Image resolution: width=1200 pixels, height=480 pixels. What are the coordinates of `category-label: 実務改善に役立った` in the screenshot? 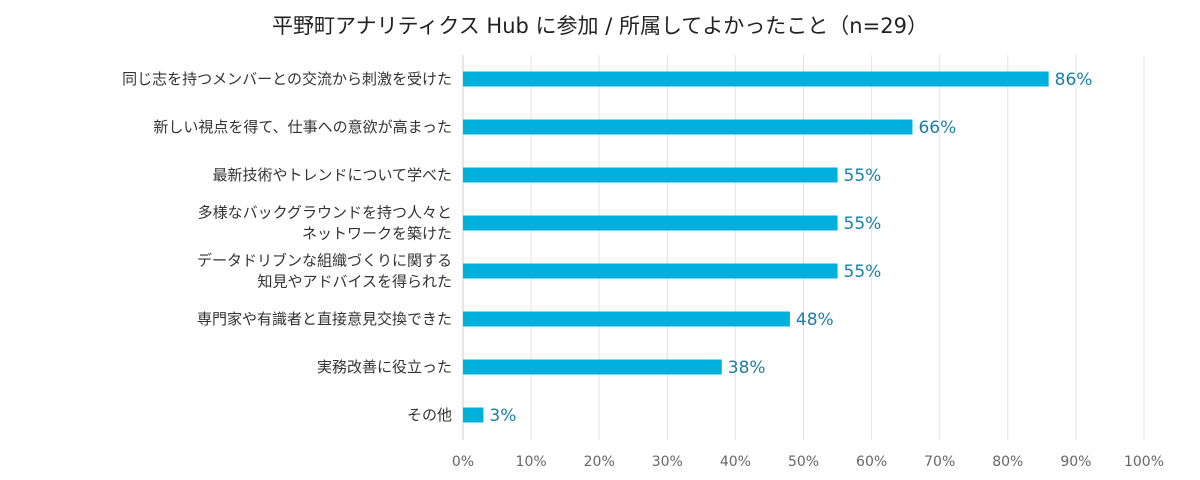 It's located at (384, 367).